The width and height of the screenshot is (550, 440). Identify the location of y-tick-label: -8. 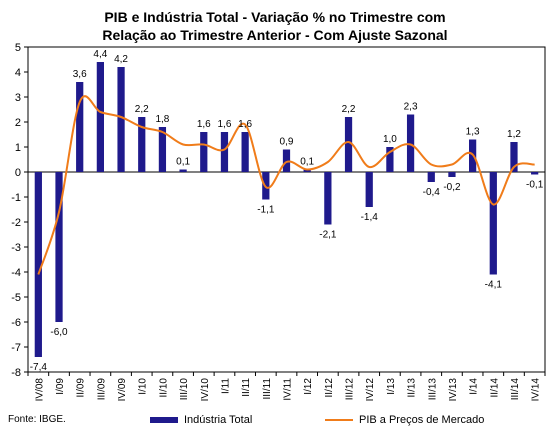
(16, 373).